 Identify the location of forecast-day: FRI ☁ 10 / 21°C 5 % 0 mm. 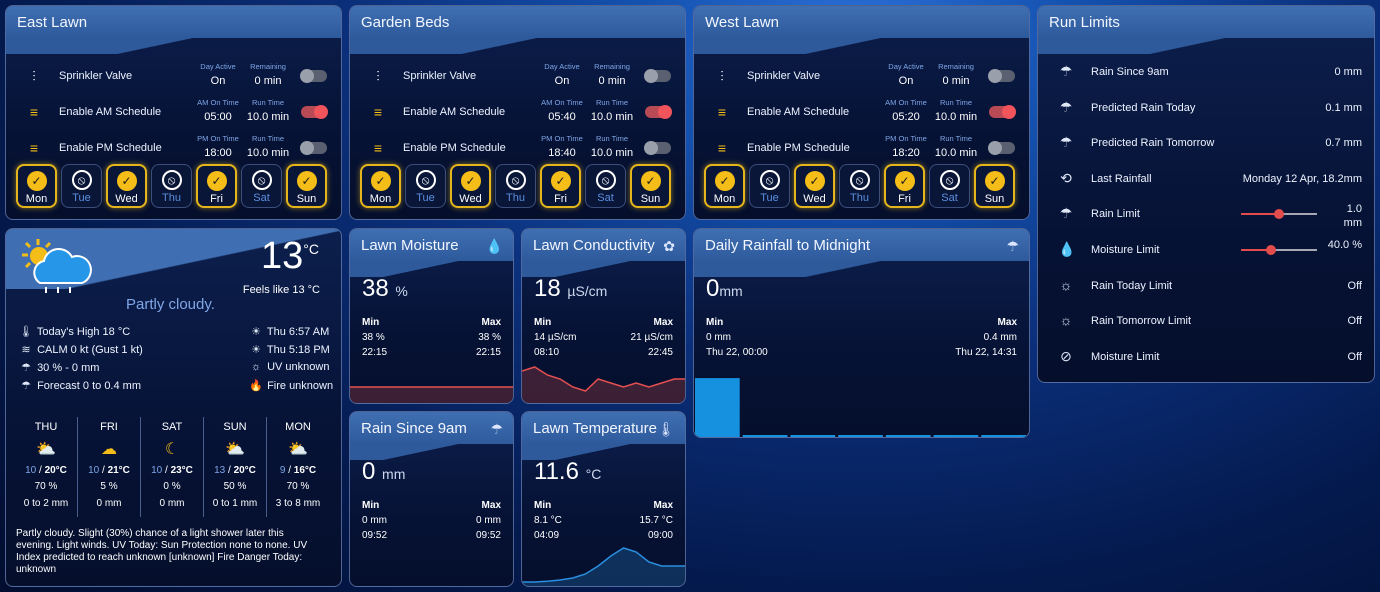
(109, 465).